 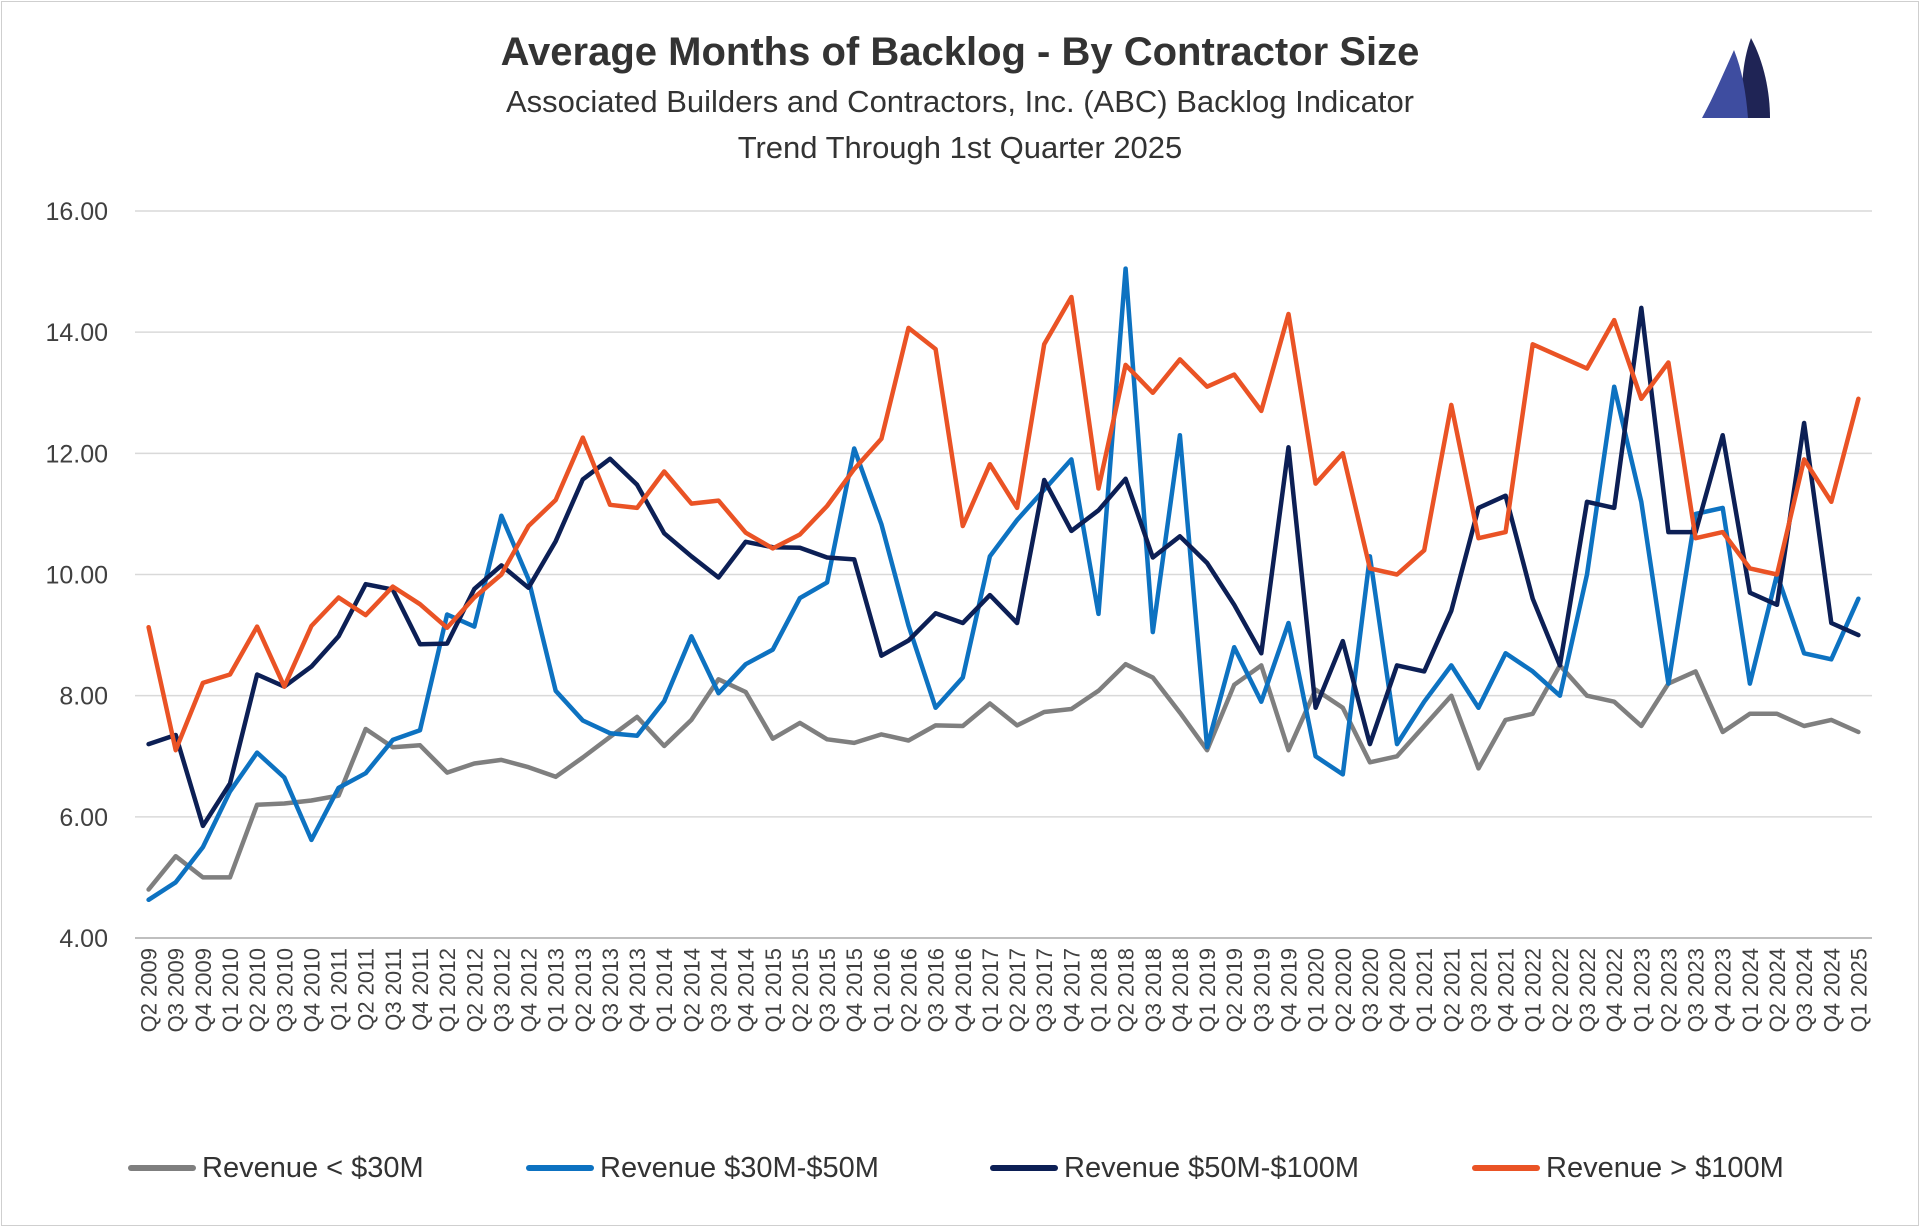 What do you see at coordinates (1665, 1167) in the screenshot?
I see `legend-label: Revenue > $100M` at bounding box center [1665, 1167].